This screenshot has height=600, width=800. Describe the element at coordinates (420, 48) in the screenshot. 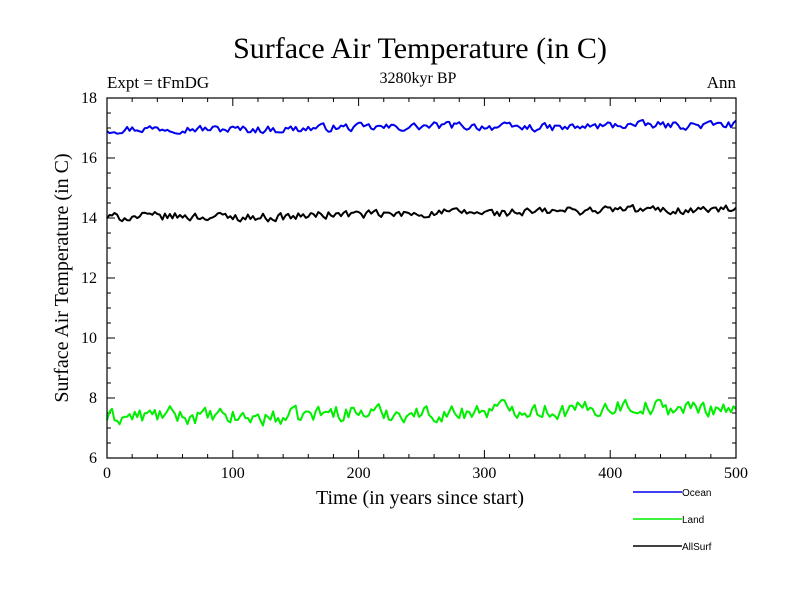

I see `chart-title: Surface Air Temperature (in C)` at that location.